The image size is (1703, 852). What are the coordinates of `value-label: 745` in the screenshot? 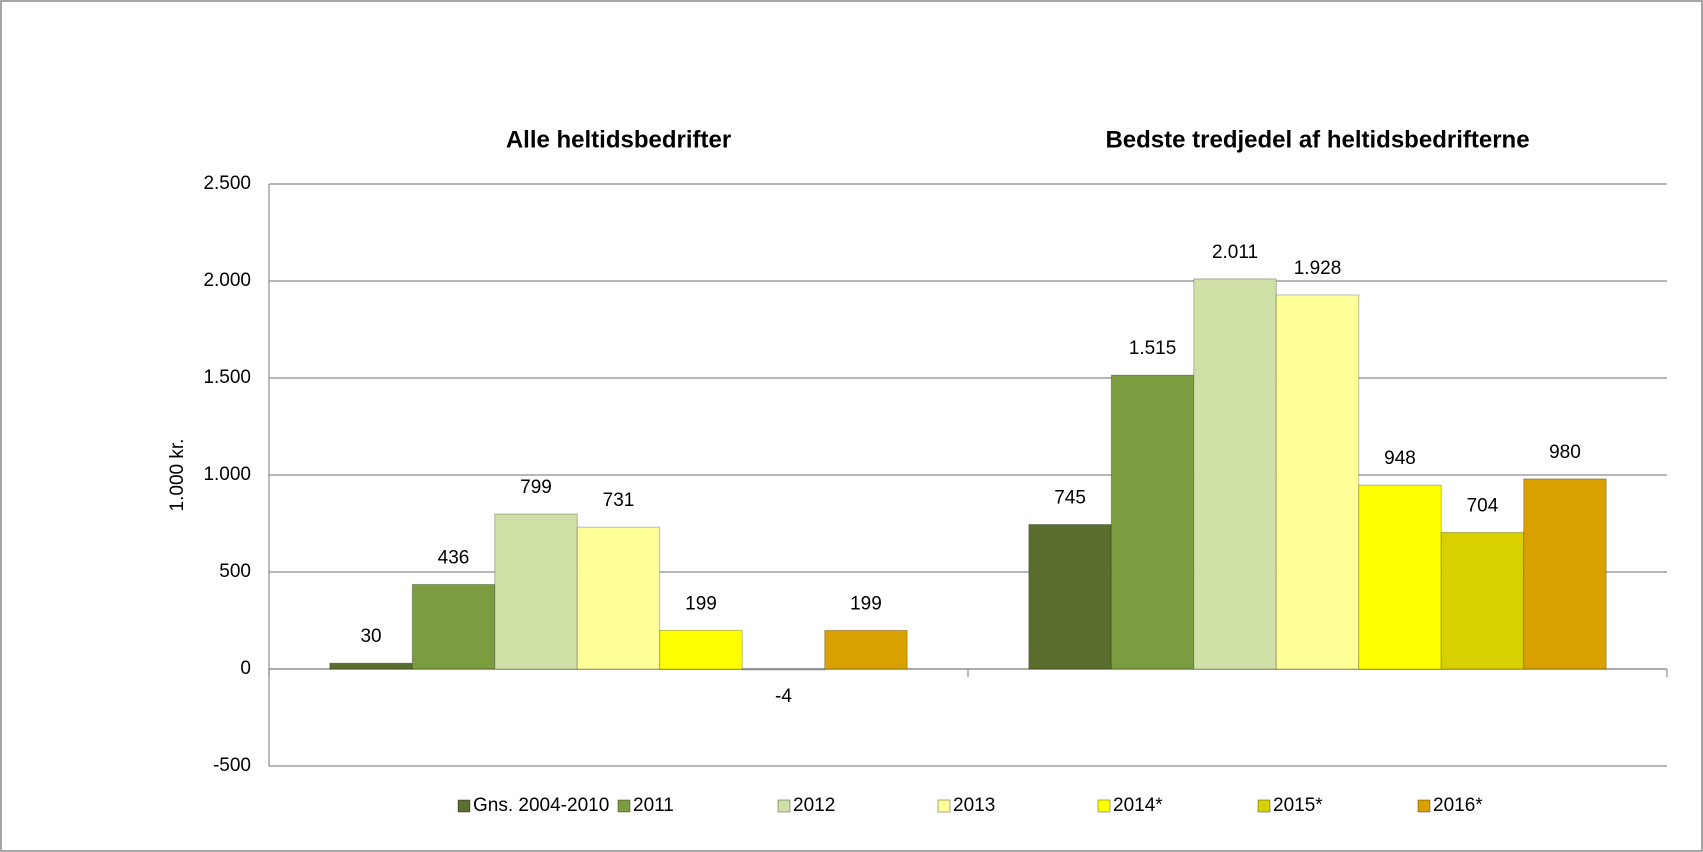 It's located at (1070, 497).